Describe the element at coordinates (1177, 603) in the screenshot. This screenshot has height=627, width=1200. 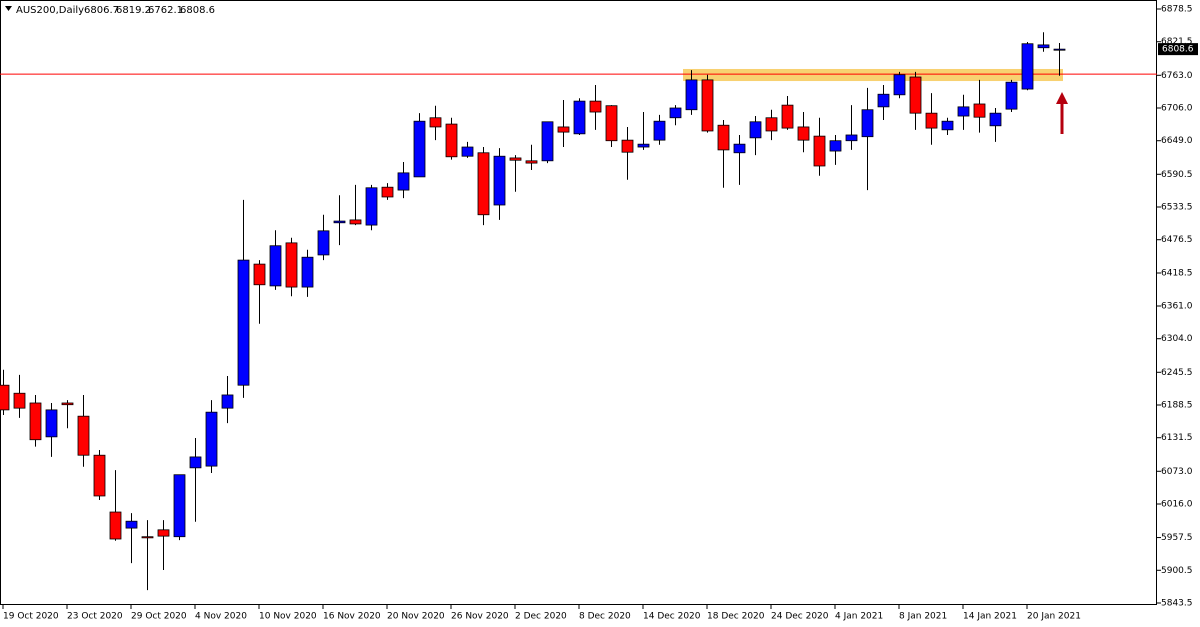
I see `y-tick-label: 5843.5` at that location.